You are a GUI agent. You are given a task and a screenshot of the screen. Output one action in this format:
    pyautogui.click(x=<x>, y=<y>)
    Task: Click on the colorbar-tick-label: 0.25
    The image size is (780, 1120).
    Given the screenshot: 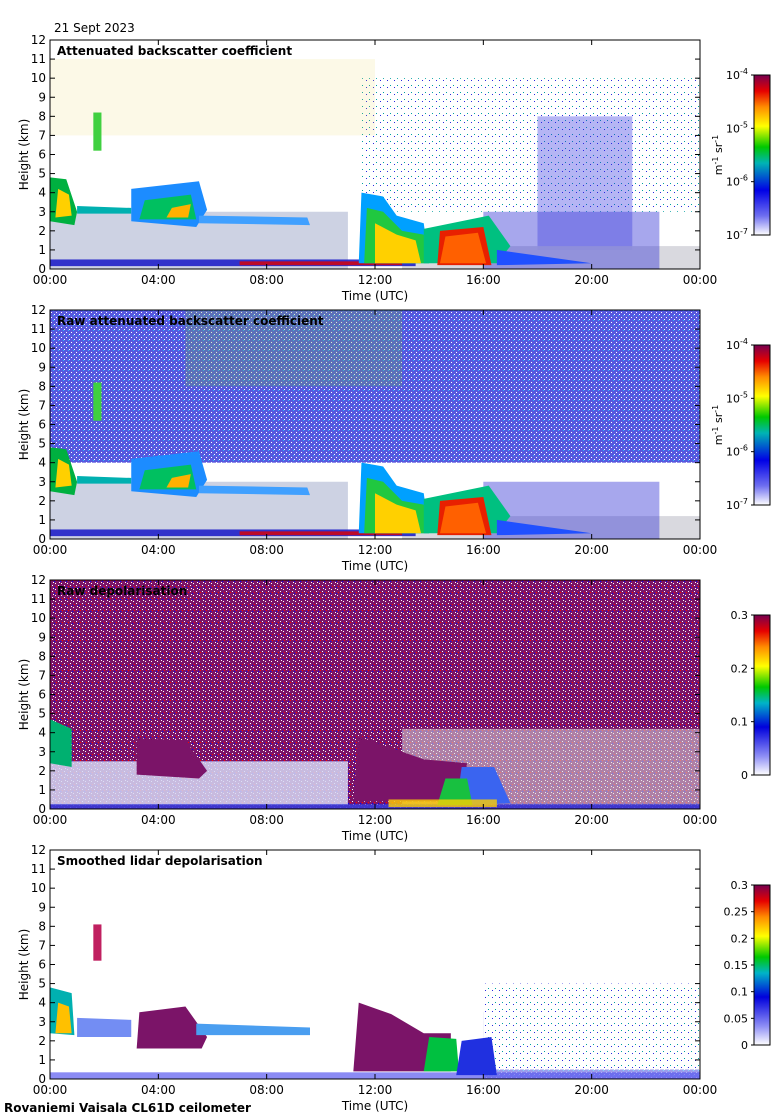 What is the action you would take?
    pyautogui.click(x=736, y=912)
    